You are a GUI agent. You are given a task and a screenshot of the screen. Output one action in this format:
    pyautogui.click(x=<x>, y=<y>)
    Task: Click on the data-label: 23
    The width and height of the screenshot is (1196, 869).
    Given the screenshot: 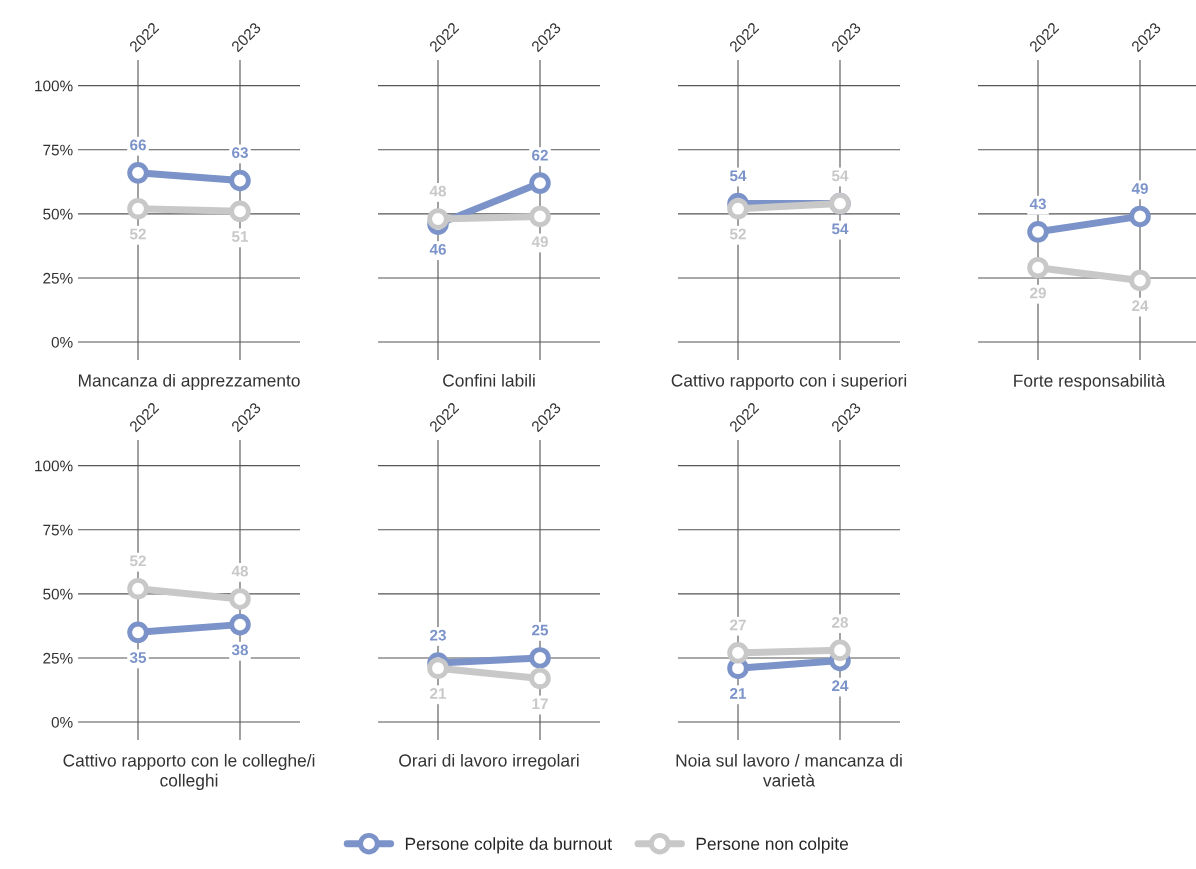 What is the action you would take?
    pyautogui.click(x=438, y=635)
    